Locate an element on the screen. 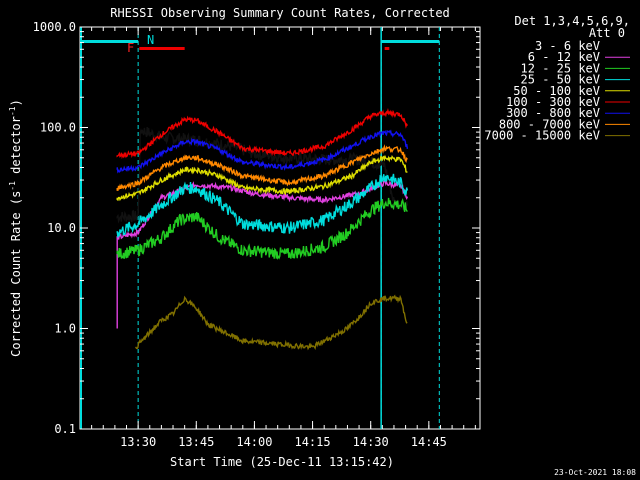 This screenshot has width=640, height=480. legend-label: 6 - 12 keV is located at coordinates (564, 57).